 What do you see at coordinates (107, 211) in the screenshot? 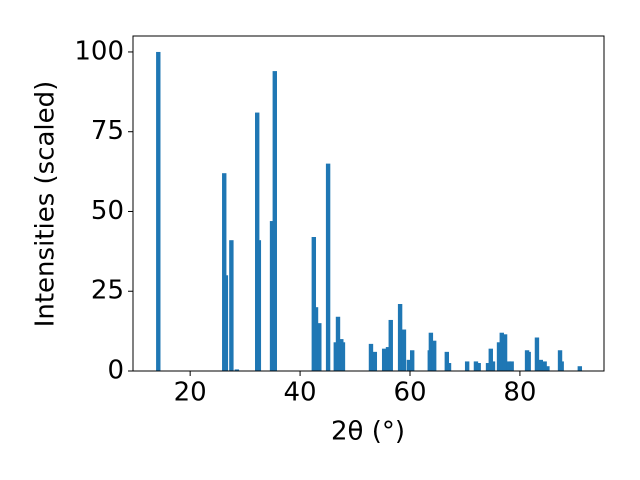
I see `y-tick-label: 50` at bounding box center [107, 211].